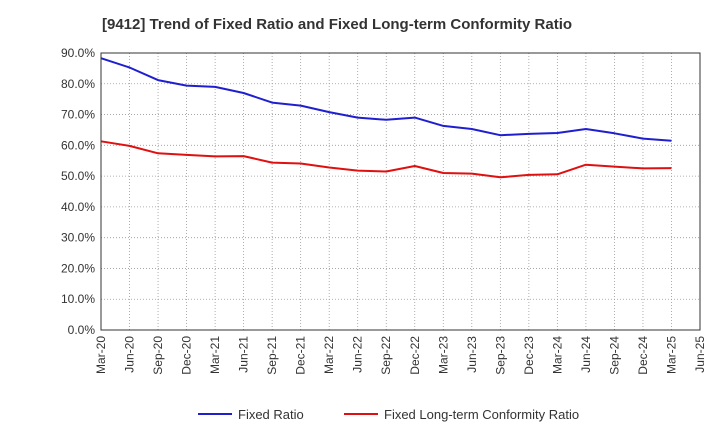  What do you see at coordinates (272, 355) in the screenshot?
I see `x-tick-label: Sep-21` at bounding box center [272, 355].